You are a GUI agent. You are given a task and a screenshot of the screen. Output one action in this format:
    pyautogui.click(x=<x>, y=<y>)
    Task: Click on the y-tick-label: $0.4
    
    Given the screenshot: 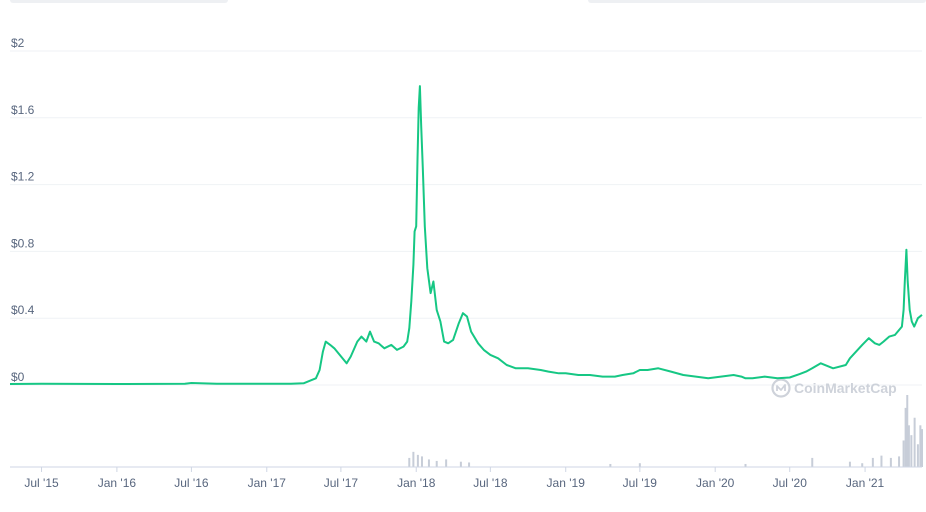 What is the action you would take?
    pyautogui.click(x=23, y=310)
    